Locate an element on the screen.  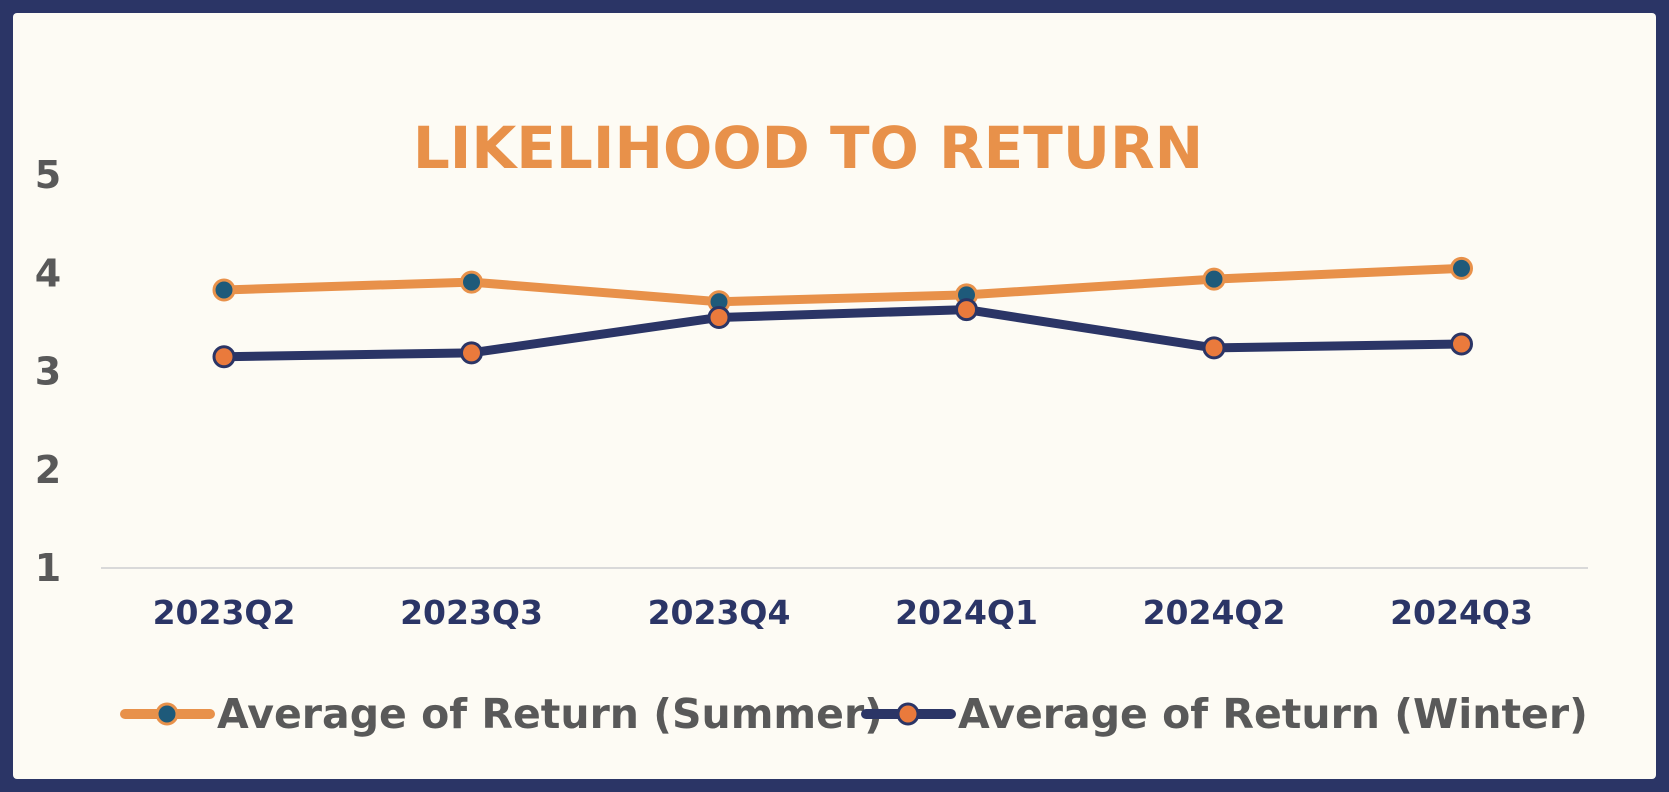
x-tick-label: 2024Q1 is located at coordinates (966, 612).